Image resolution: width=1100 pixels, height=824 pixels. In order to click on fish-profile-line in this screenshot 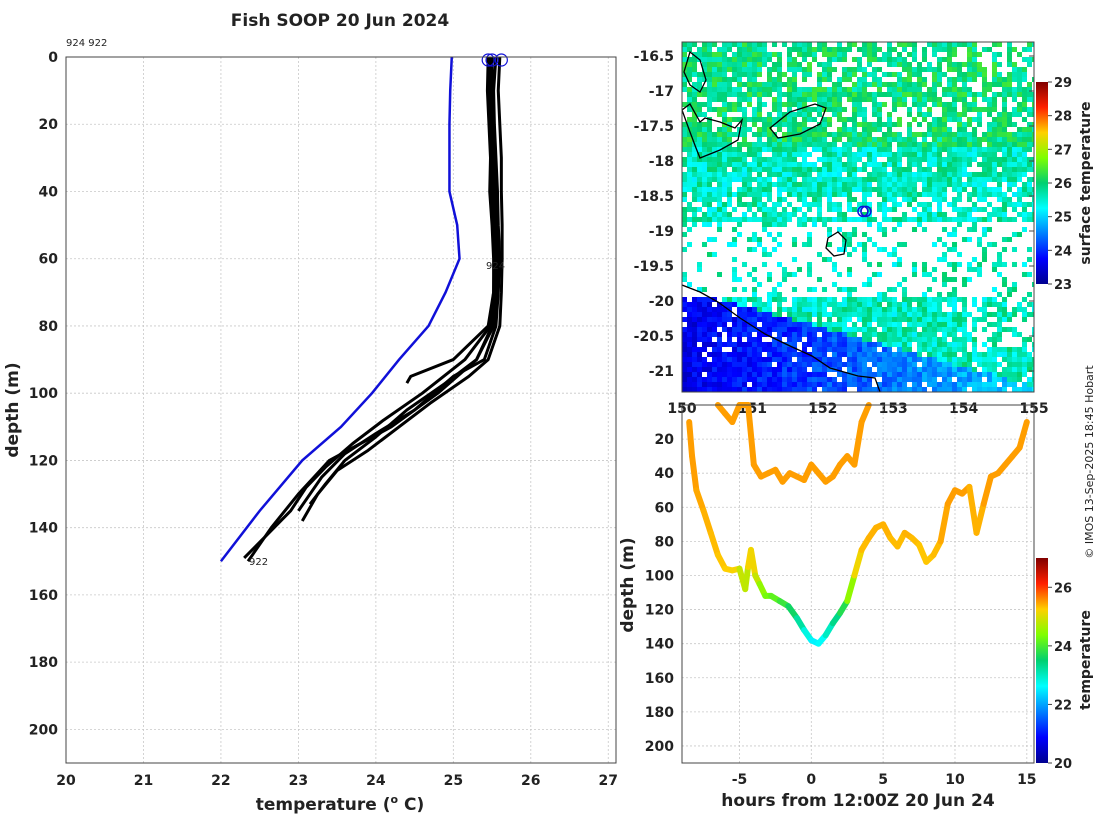, I will do `click(402, 289)`.